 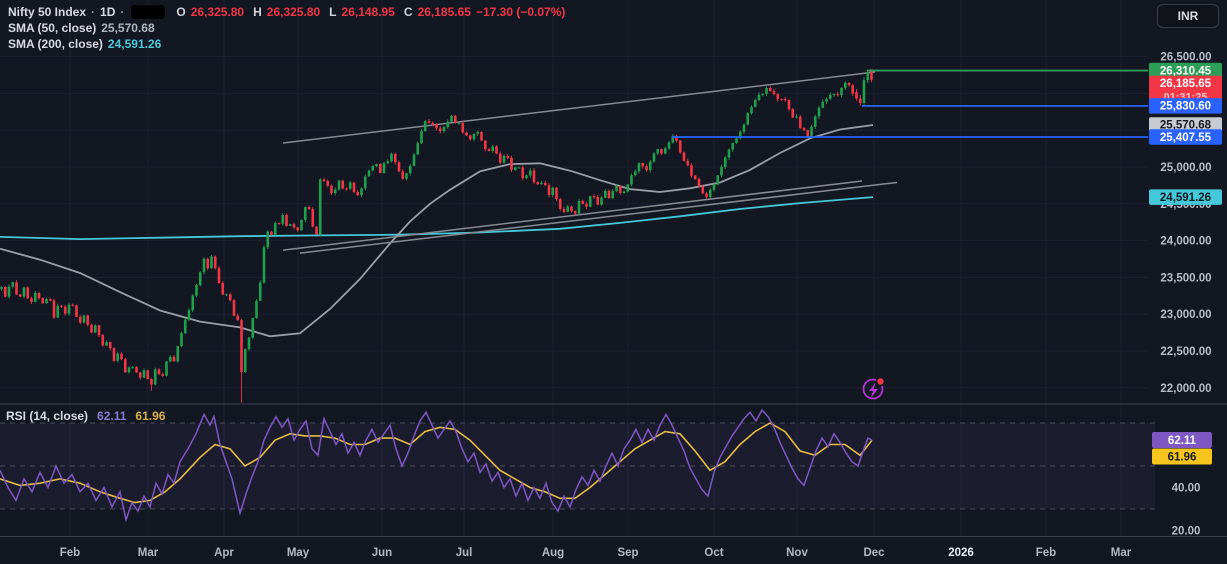 What do you see at coordinates (112, 416) in the screenshot?
I see `rsi-value: 62.11` at bounding box center [112, 416].